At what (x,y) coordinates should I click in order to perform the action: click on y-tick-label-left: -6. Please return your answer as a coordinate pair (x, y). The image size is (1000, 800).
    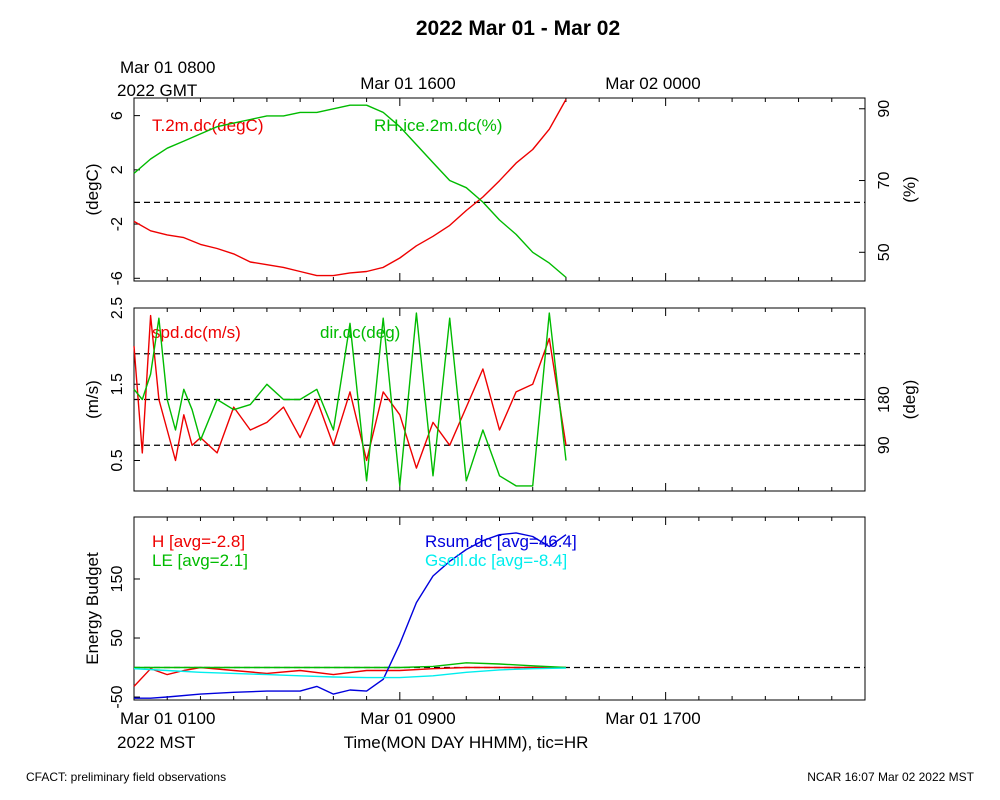
    Looking at the image, I should click on (117, 278).